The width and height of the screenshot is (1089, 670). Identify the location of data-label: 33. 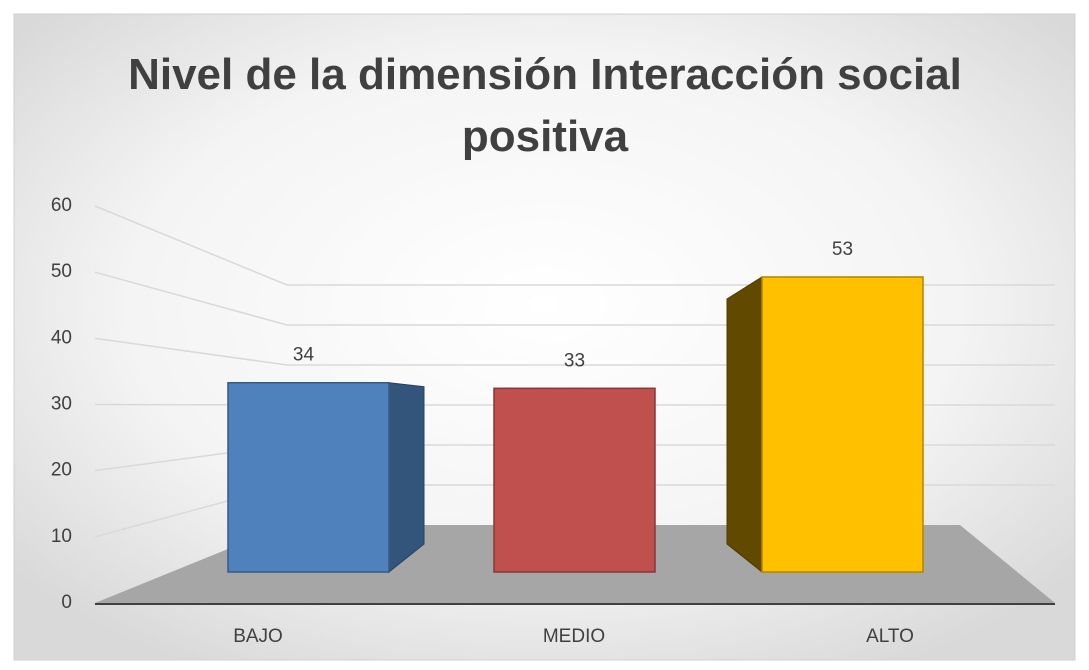
(574, 360).